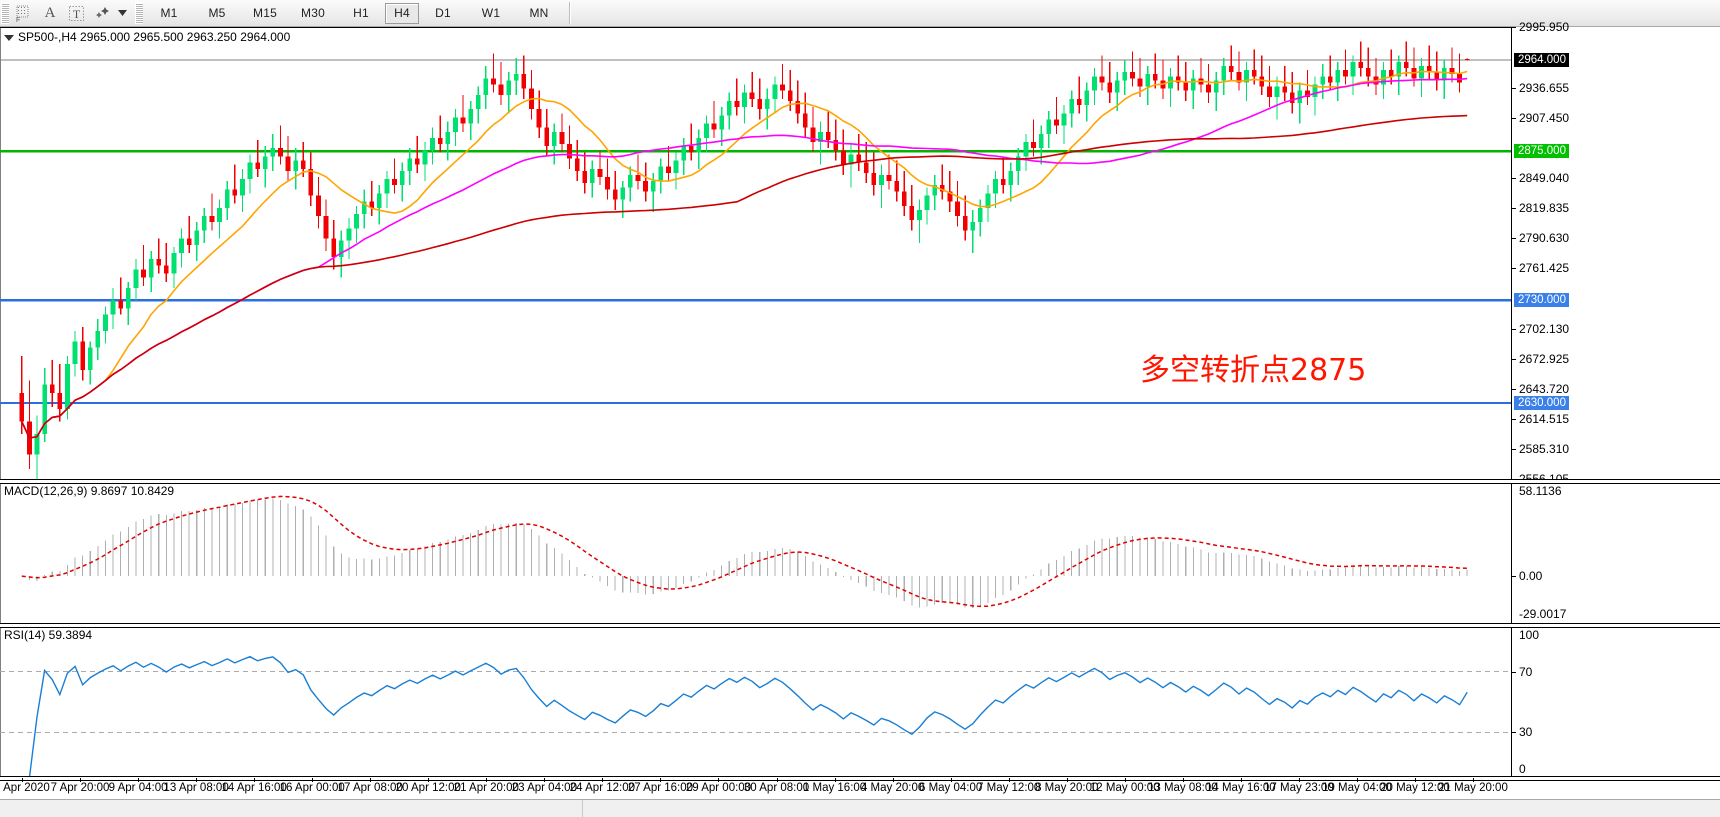 This screenshot has width=1720, height=817. Describe the element at coordinates (1540, 419) in the screenshot. I see `price-axis-tick: 2614.515` at that location.